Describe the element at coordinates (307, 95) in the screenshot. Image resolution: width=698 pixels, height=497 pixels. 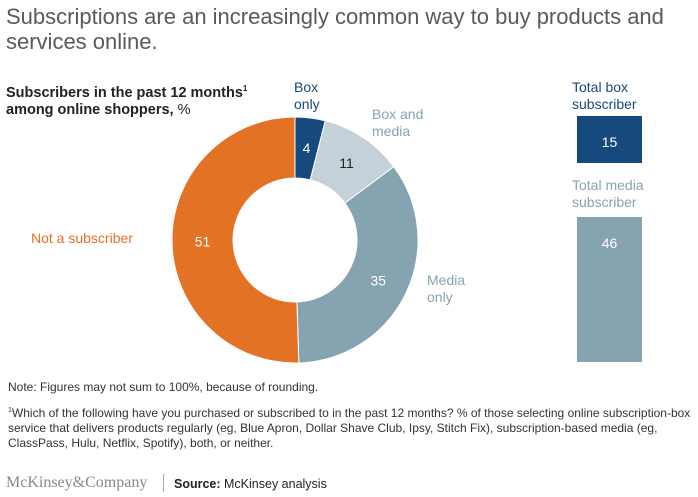
I see `label-box-only: Box only` at that location.